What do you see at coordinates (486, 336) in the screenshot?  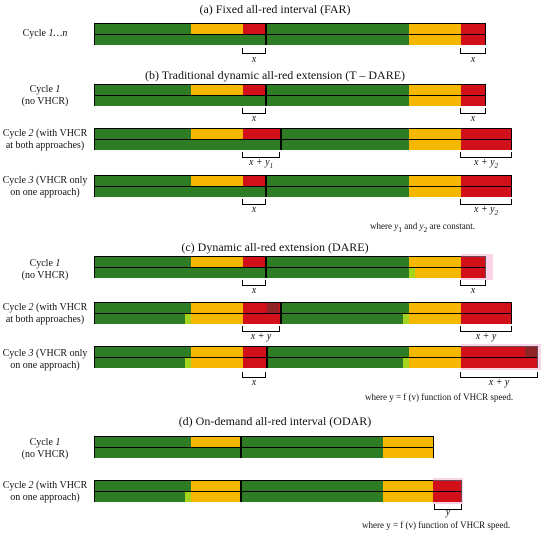 I see `dare-c2-brace-label-2: x + y` at bounding box center [486, 336].